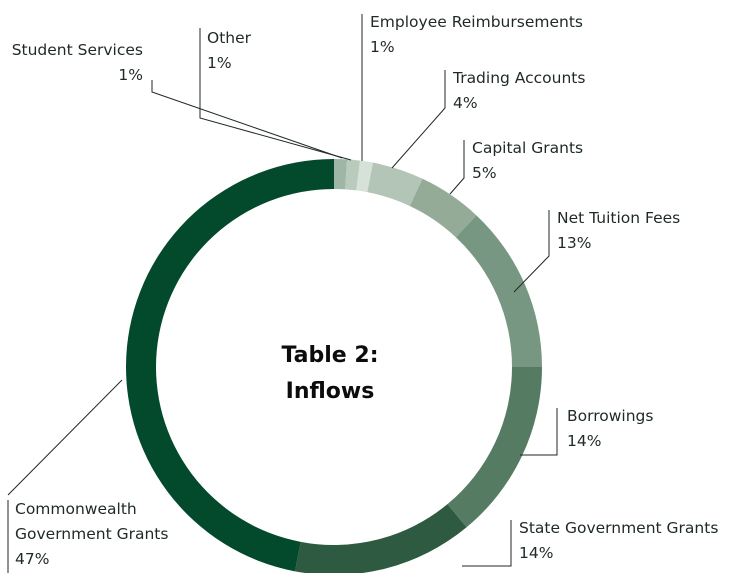  What do you see at coordinates (330, 391) in the screenshot?
I see `chart-title: Inflows` at bounding box center [330, 391].